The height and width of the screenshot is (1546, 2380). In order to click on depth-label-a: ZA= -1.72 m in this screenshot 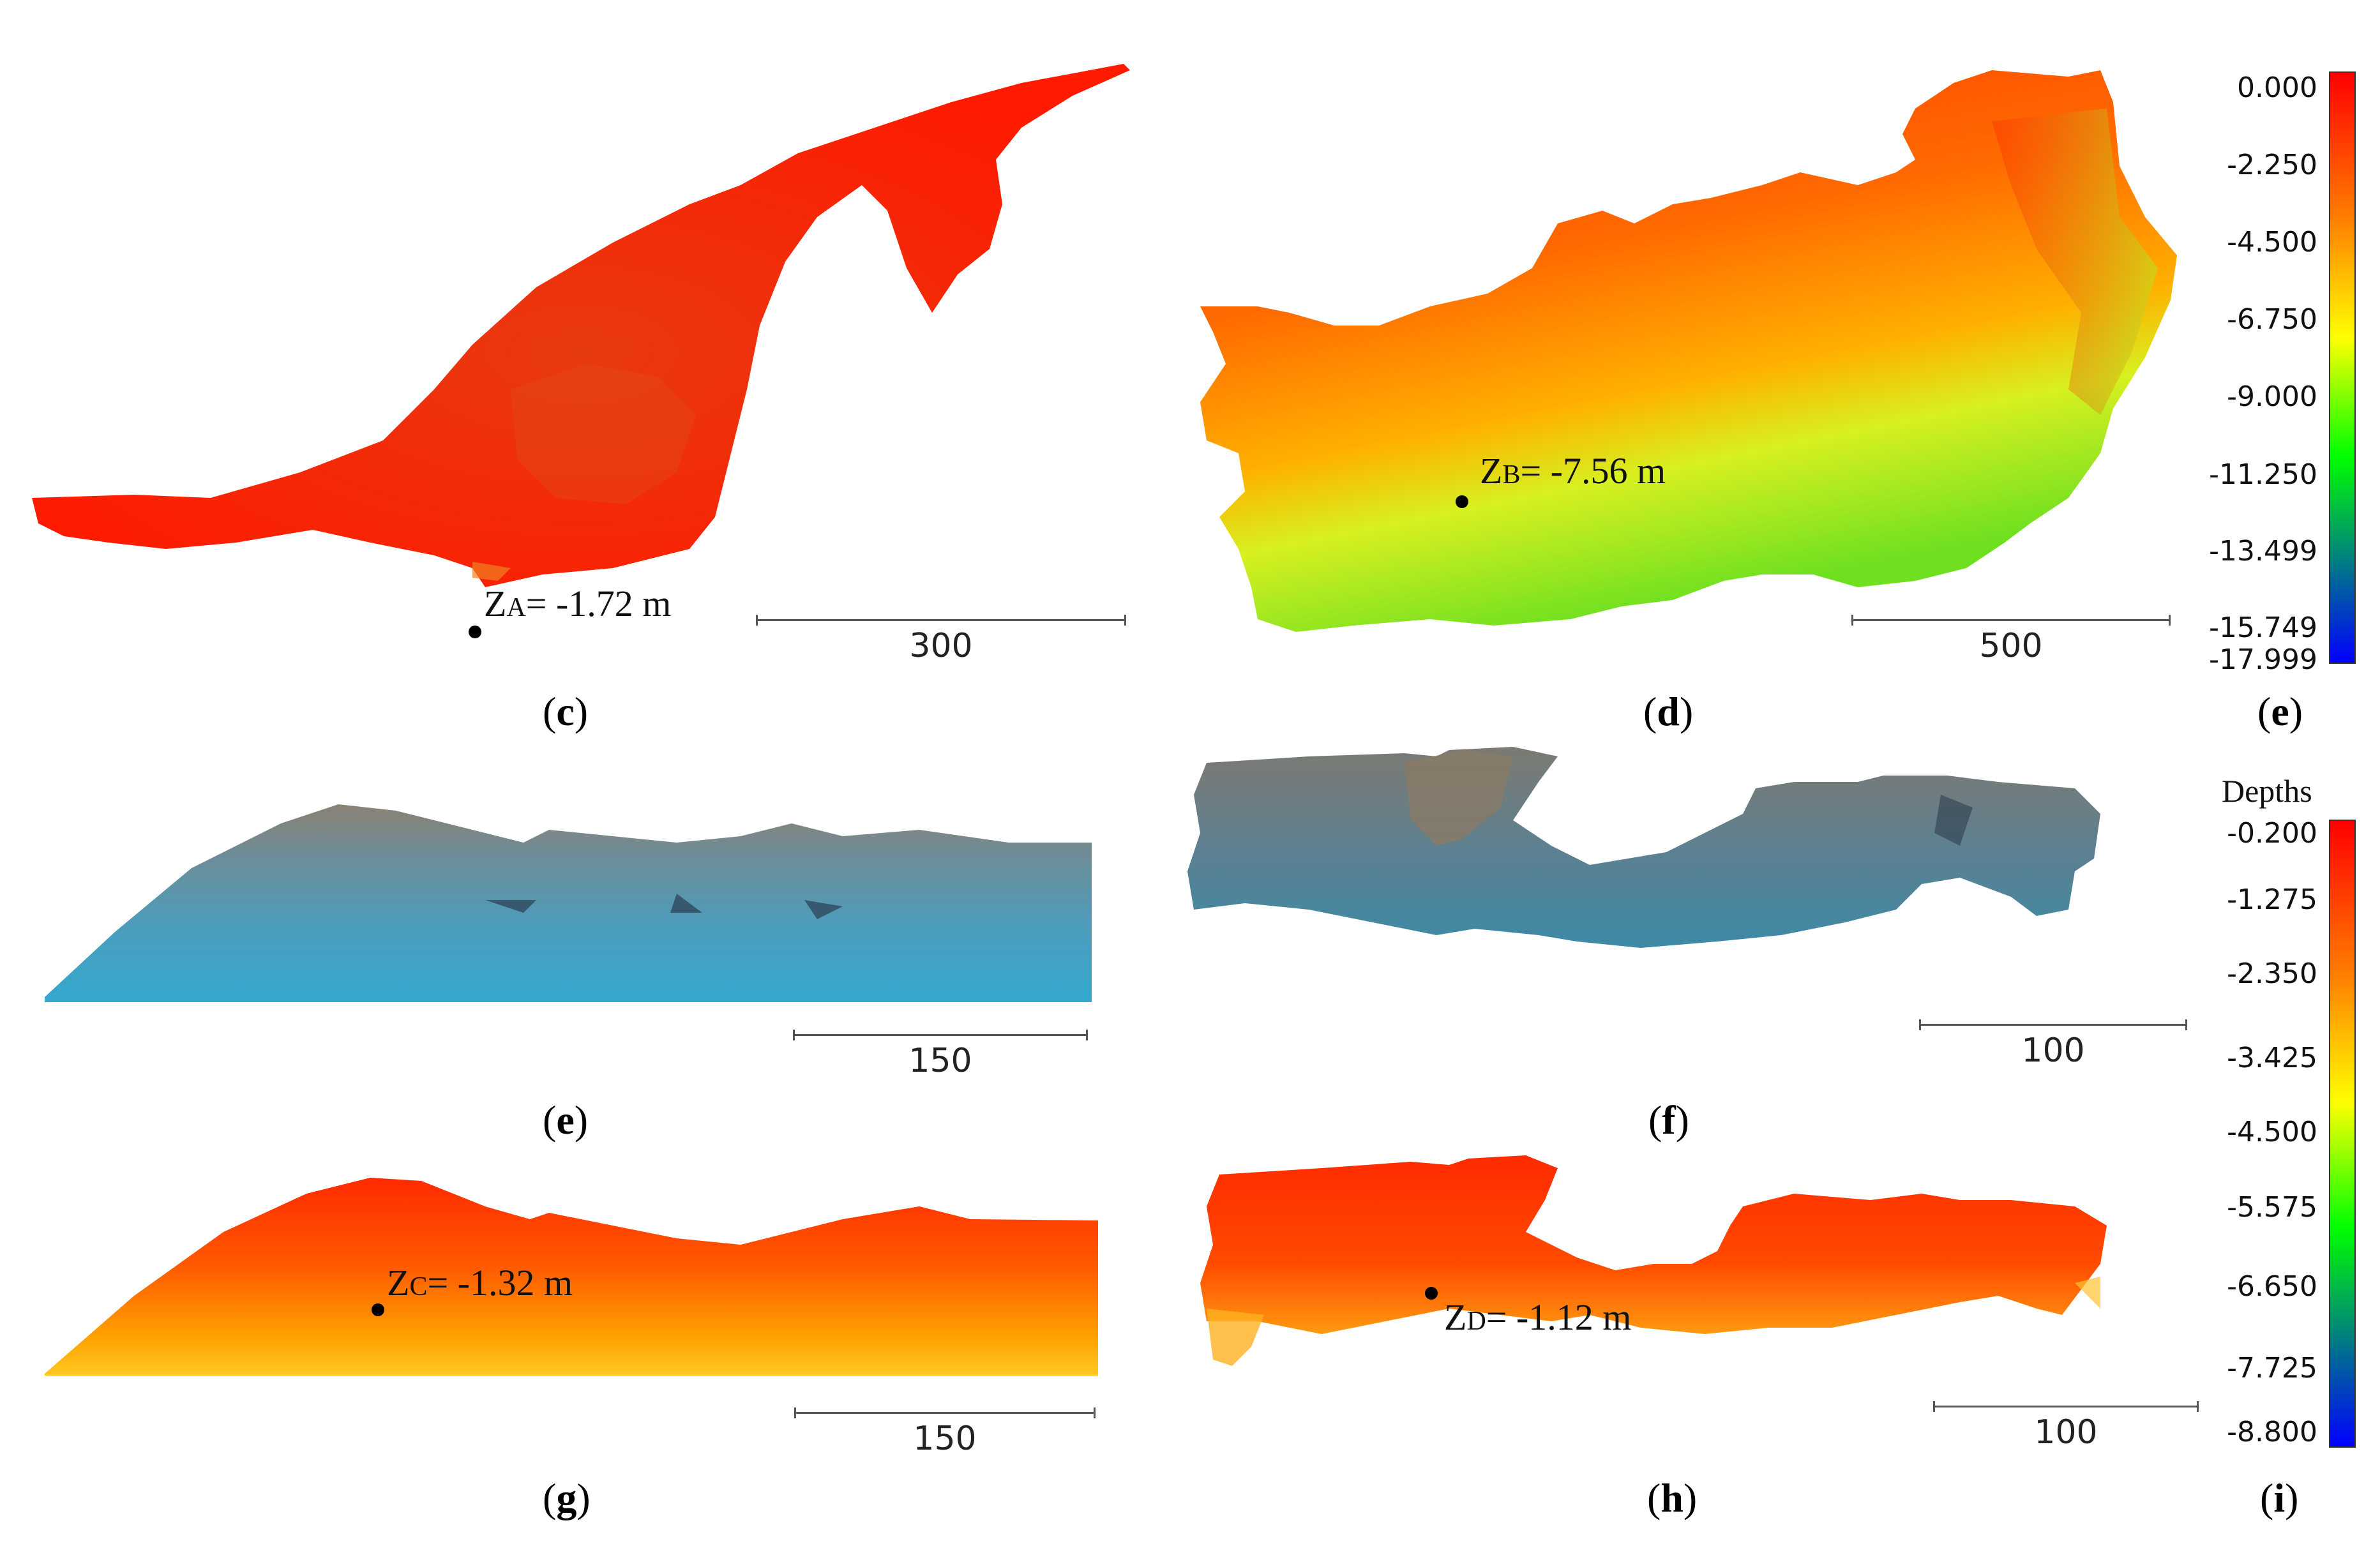, I will do `click(578, 603)`.